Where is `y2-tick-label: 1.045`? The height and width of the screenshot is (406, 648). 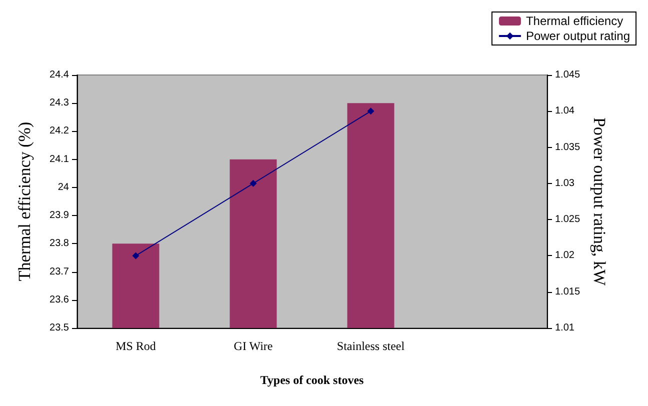 y2-tick-label: 1.045 is located at coordinates (567, 75).